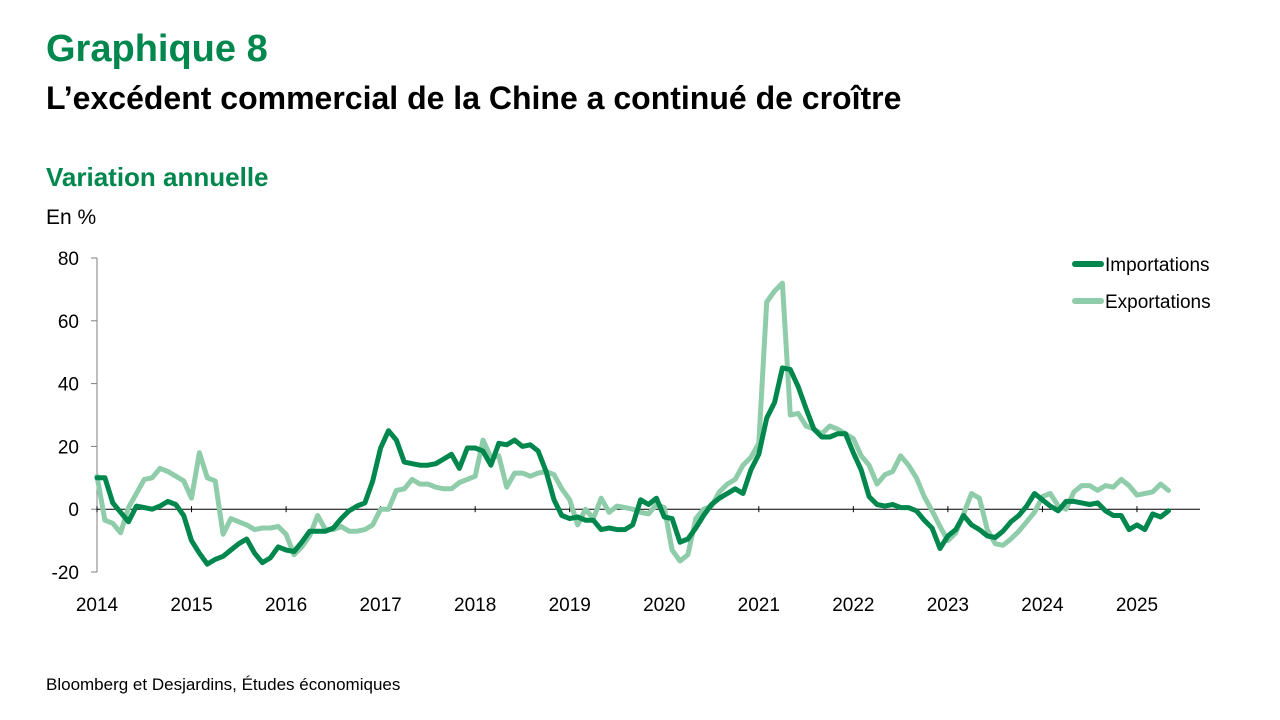  What do you see at coordinates (68, 447) in the screenshot?
I see `y-tick-label: 20` at bounding box center [68, 447].